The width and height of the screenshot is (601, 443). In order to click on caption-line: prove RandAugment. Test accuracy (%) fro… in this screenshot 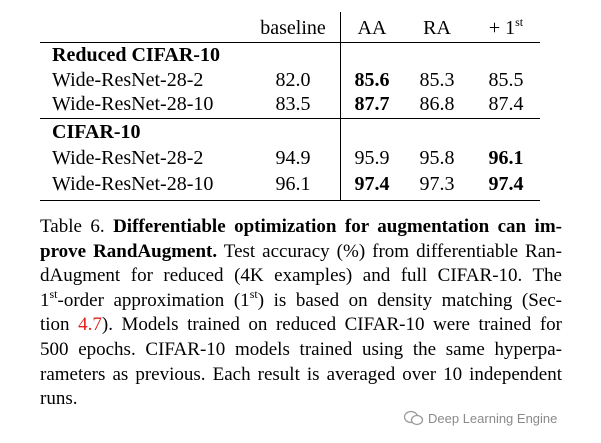, I will do `click(301, 252)`.